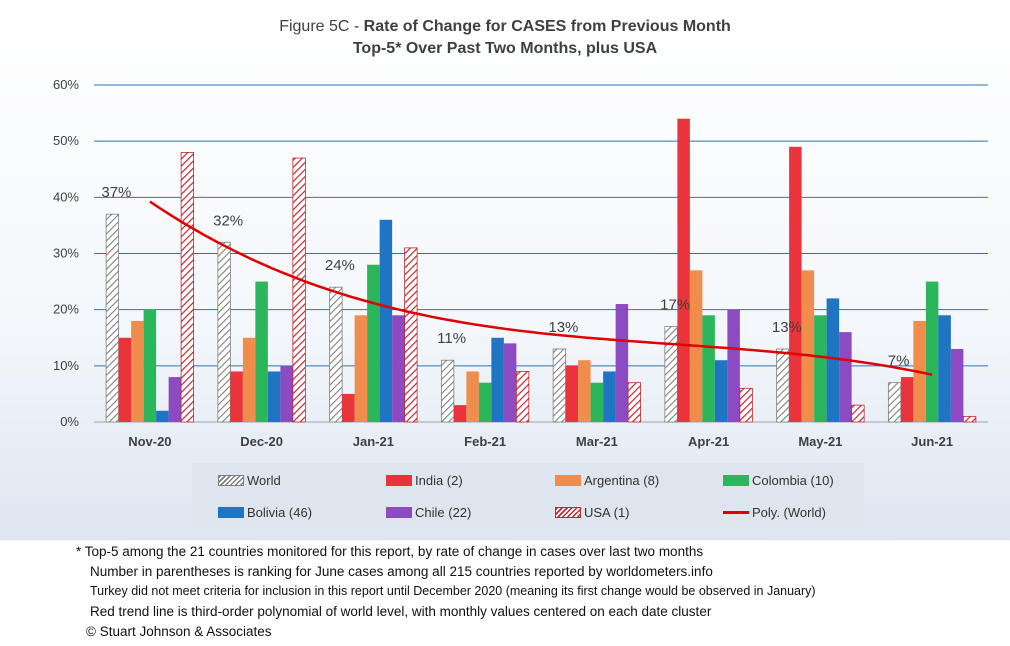 Image resolution: width=1010 pixels, height=646 pixels. I want to click on x-tick-label: Jan-21, so click(373, 441).